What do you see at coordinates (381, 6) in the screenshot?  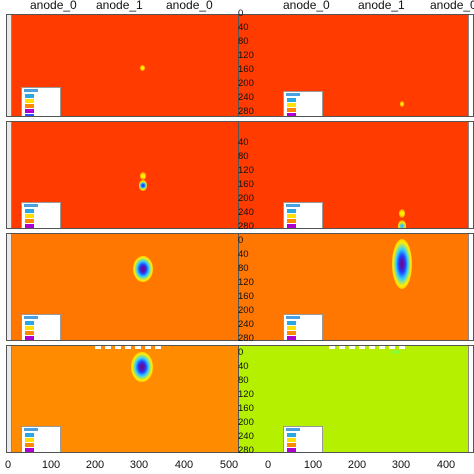 I see `top-label-anode-1-right: anode_1` at bounding box center [381, 6].